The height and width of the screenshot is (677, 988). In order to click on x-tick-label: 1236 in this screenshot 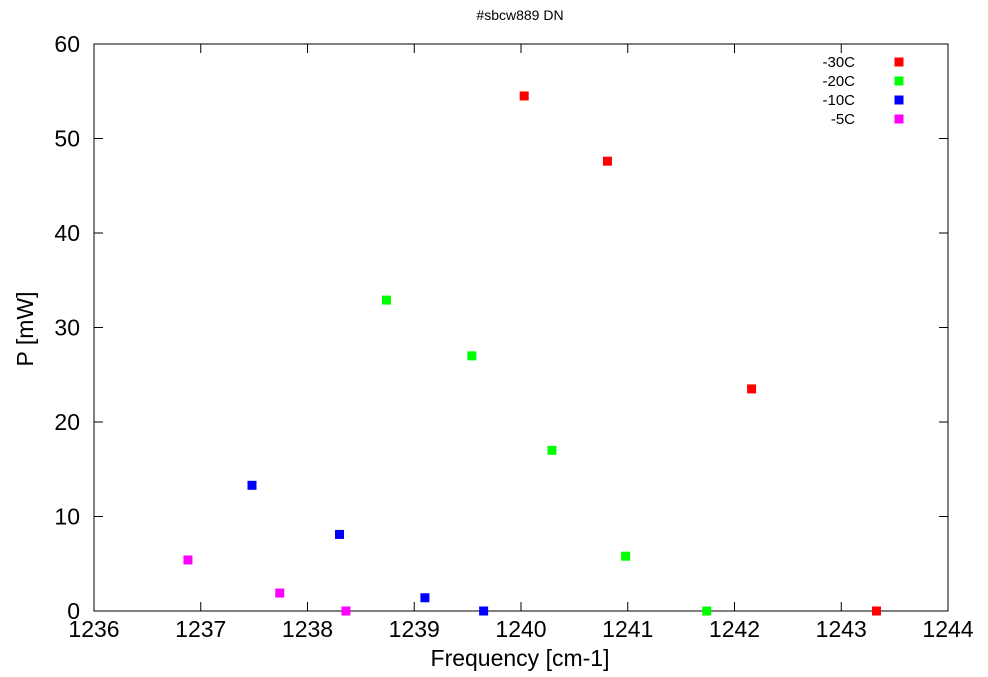, I will do `click(93, 629)`.